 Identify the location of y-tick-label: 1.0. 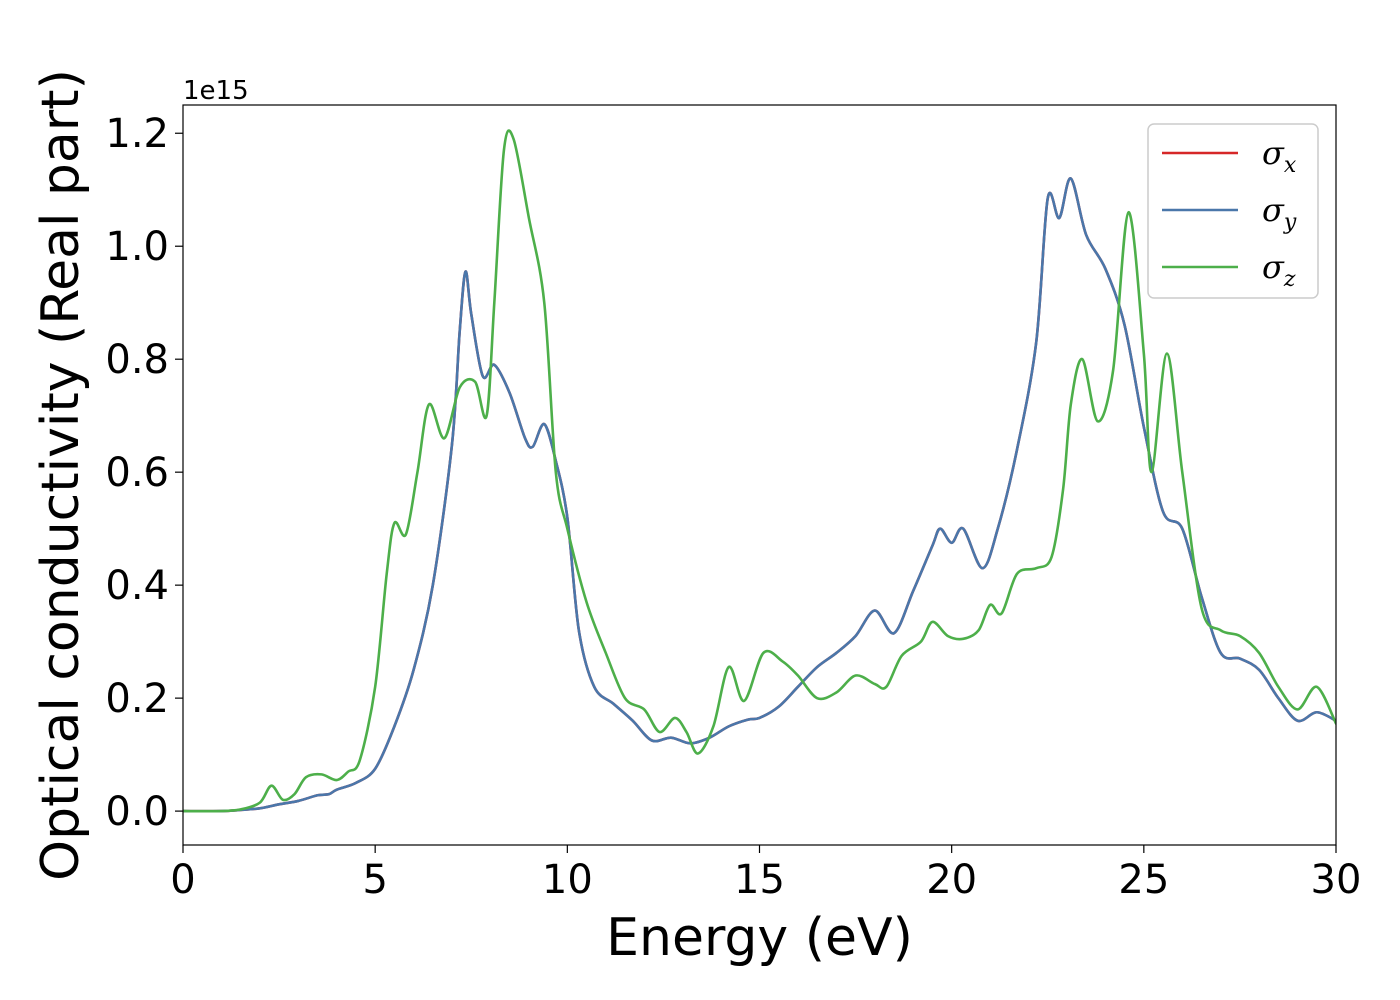
(137, 247).